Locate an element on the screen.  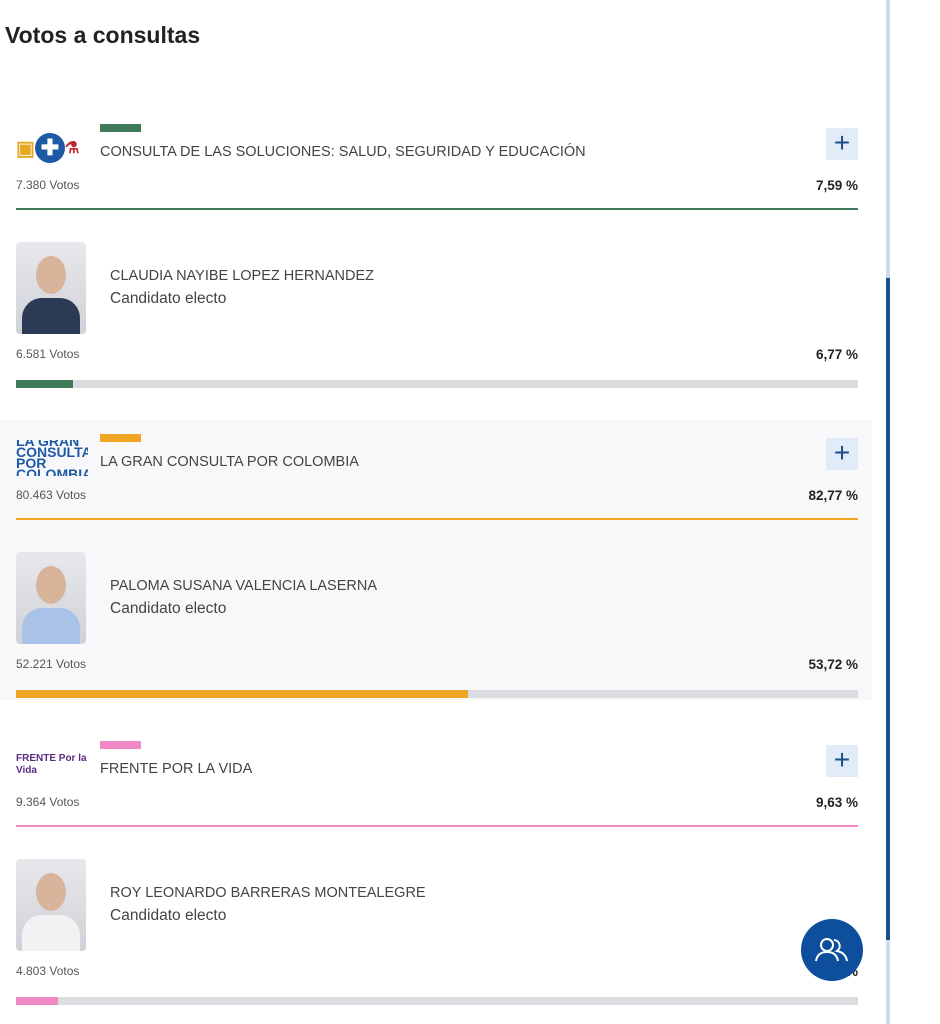
candidate-percentage: 53,72 % is located at coordinates (833, 664).